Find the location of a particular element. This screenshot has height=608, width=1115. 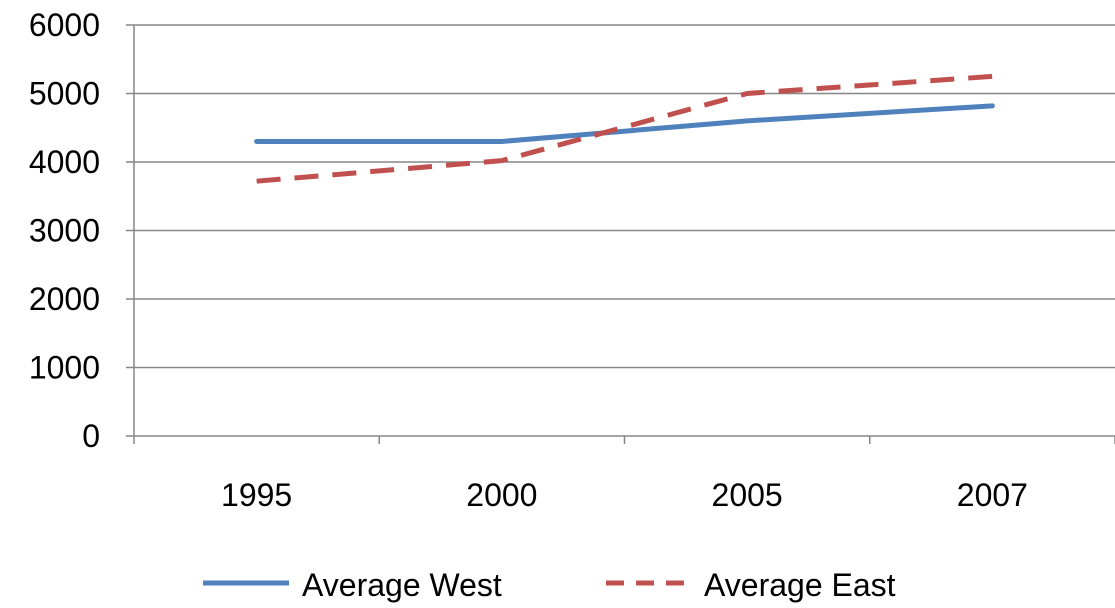

y-tick-label-0: 0 is located at coordinates (91, 436).